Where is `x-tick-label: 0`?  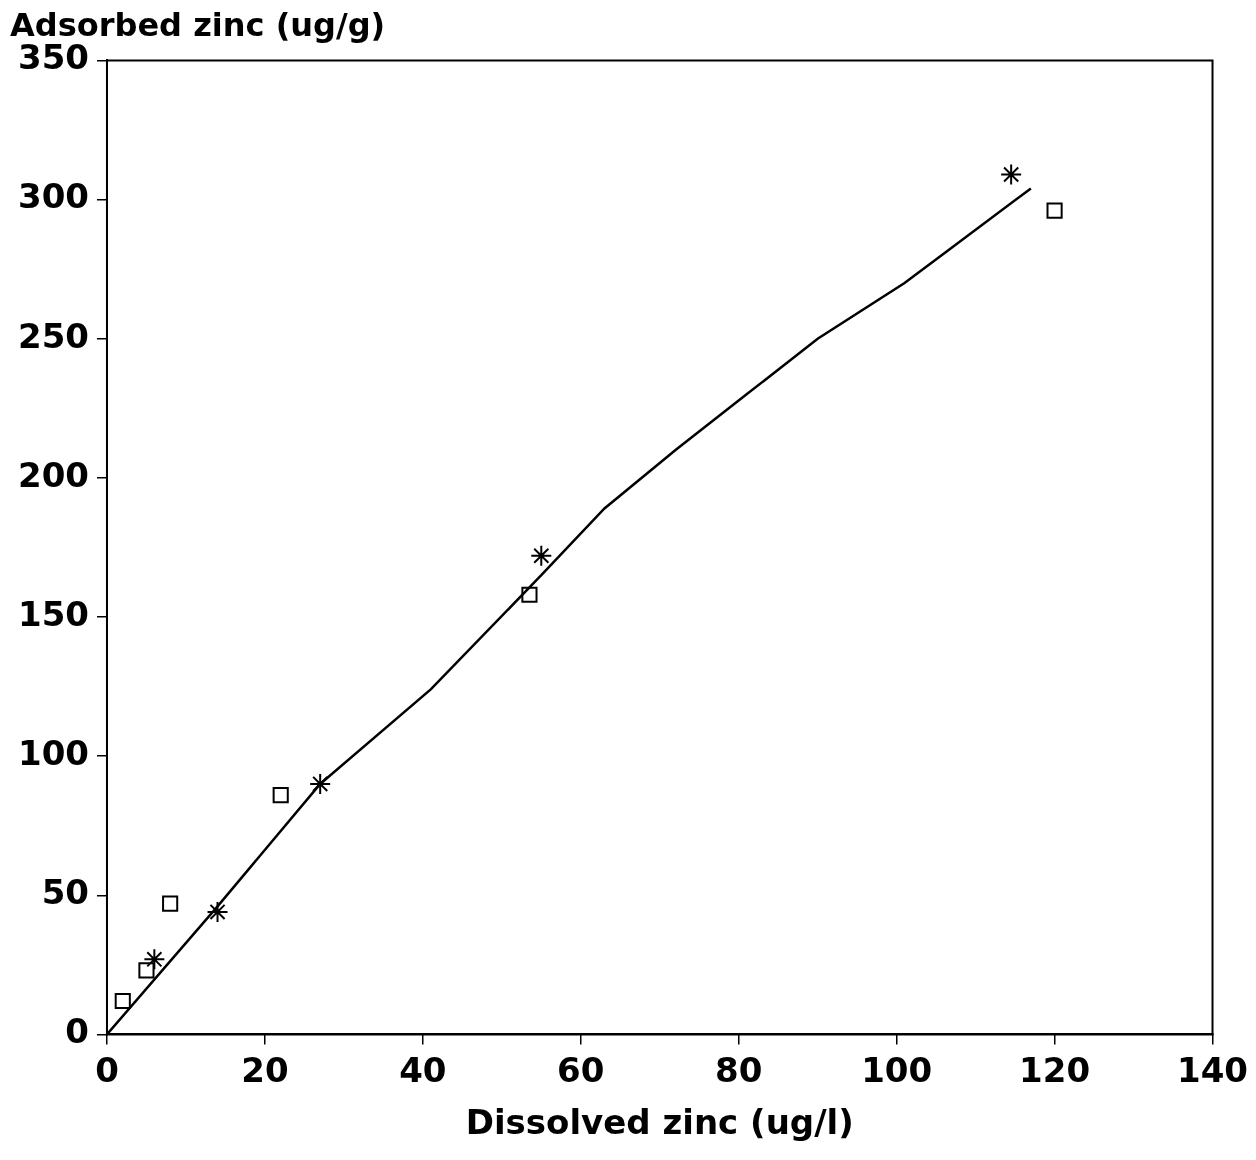
x-tick-label: 0 is located at coordinates (107, 1069).